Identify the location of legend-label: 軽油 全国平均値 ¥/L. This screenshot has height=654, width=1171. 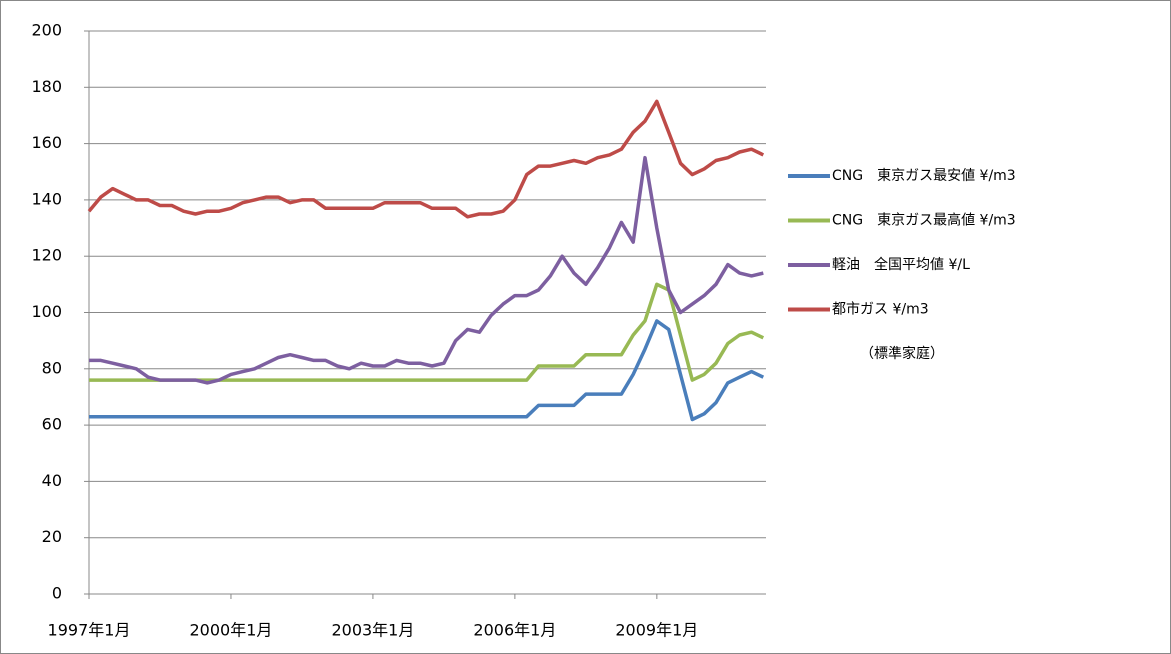
(901, 264).